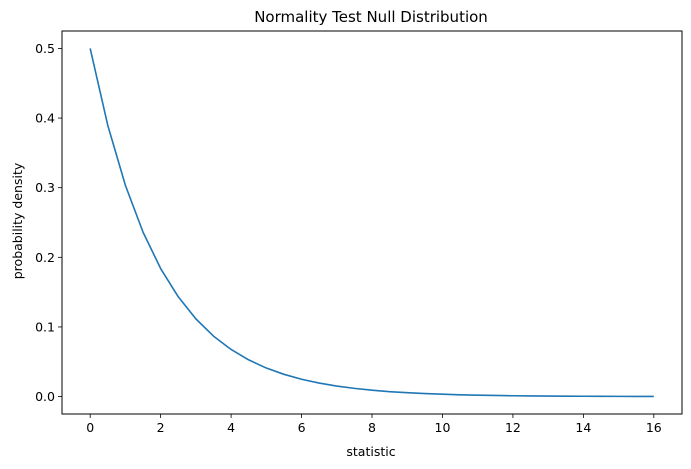 Image resolution: width=691 pixels, height=469 pixels. Describe the element at coordinates (48, 222) in the screenshot. I see `y-axis-ticks: 0.0 0.1 0.2 0.3 0.4 0.5` at that location.